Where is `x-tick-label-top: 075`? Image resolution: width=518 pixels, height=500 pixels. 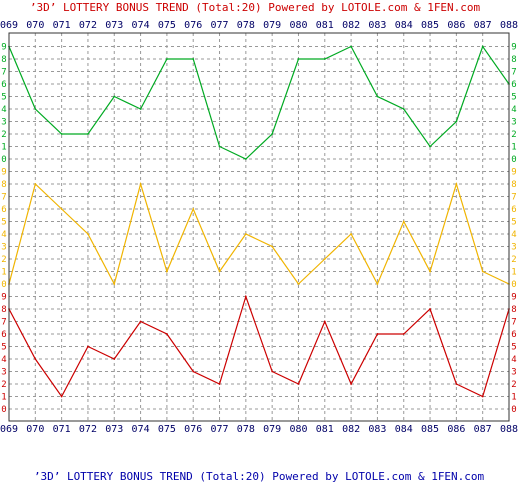 x-tick-label-top: 075 is located at coordinates (167, 25).